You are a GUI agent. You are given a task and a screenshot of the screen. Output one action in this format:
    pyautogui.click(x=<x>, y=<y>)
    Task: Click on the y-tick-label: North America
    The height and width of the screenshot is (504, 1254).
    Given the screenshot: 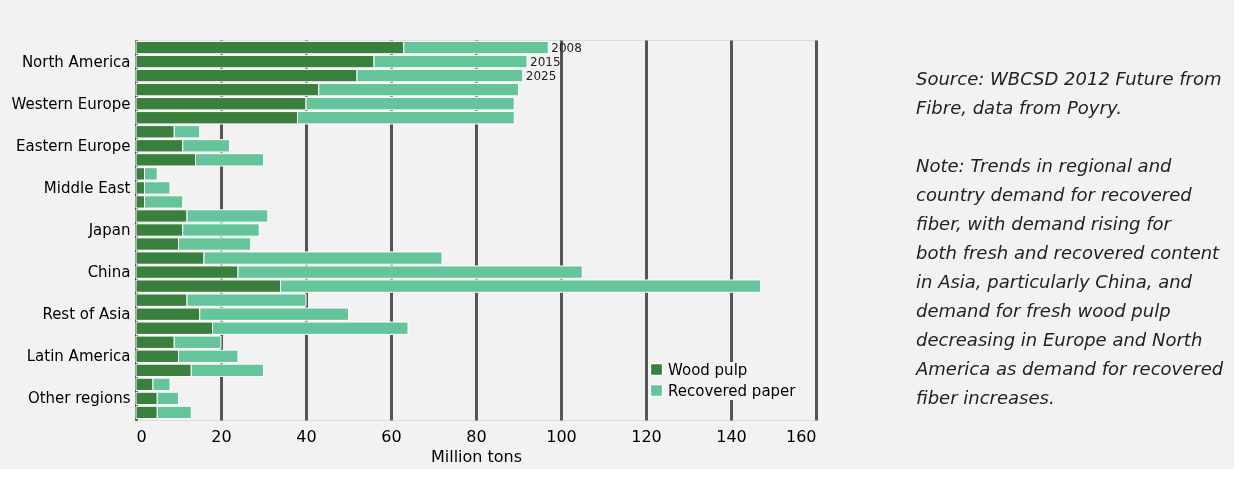 What is the action you would take?
    pyautogui.click(x=76, y=61)
    